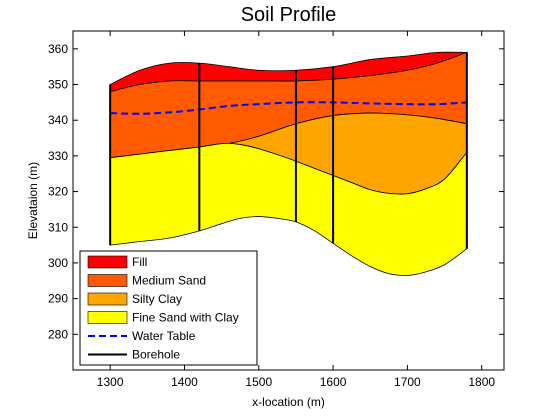 The width and height of the screenshot is (559, 419). What do you see at coordinates (333, 382) in the screenshot?
I see `x-tick-label: 1600` at bounding box center [333, 382].